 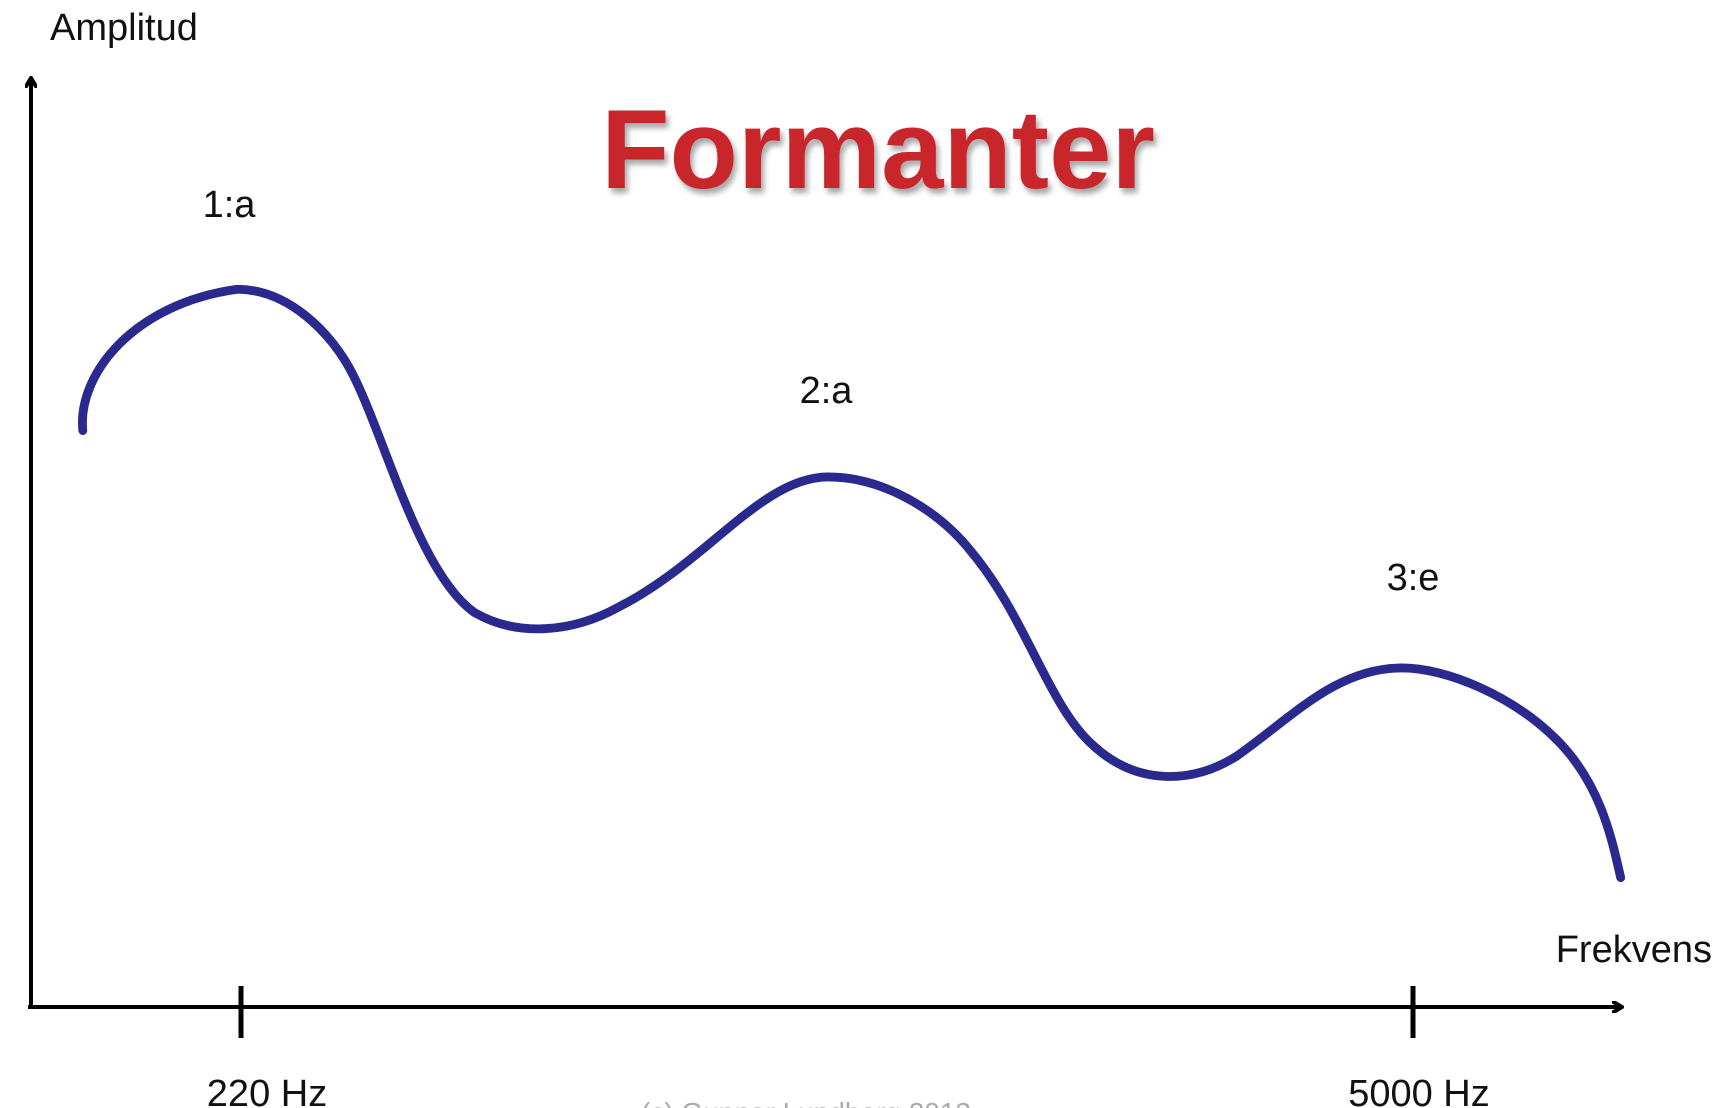 What do you see at coordinates (827, 391) in the screenshot?
I see `peak-label: 2:a` at bounding box center [827, 391].